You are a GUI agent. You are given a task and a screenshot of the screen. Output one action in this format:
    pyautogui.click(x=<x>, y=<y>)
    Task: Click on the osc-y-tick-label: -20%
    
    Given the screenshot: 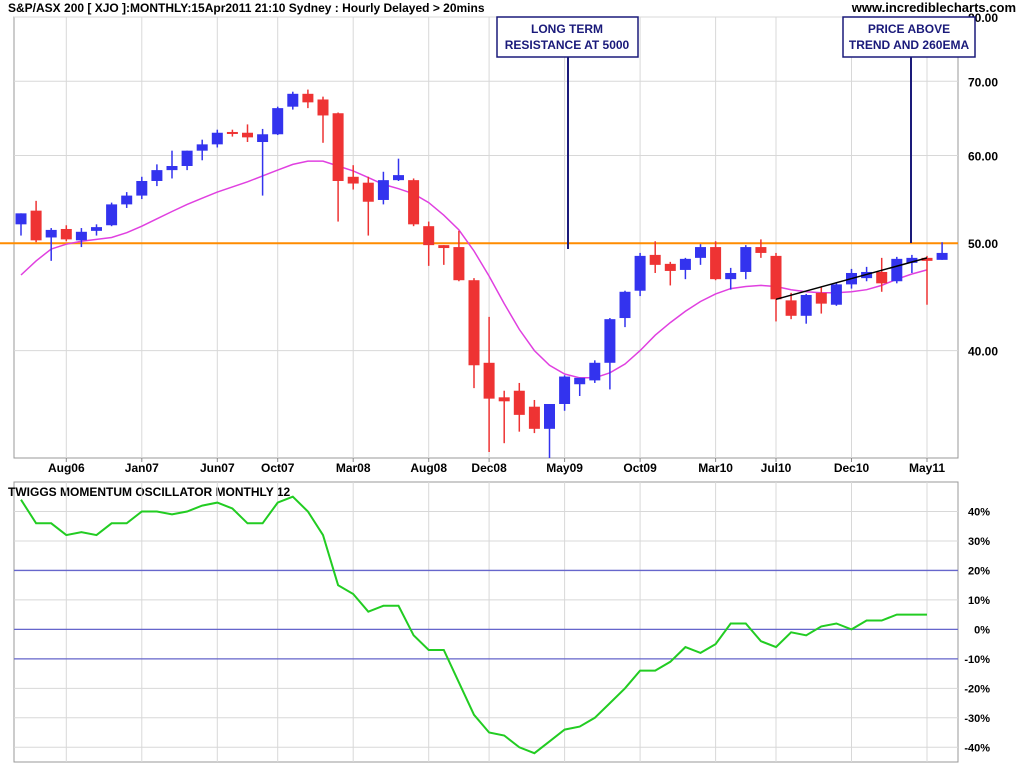 What is the action you would take?
    pyautogui.click(x=977, y=689)
    